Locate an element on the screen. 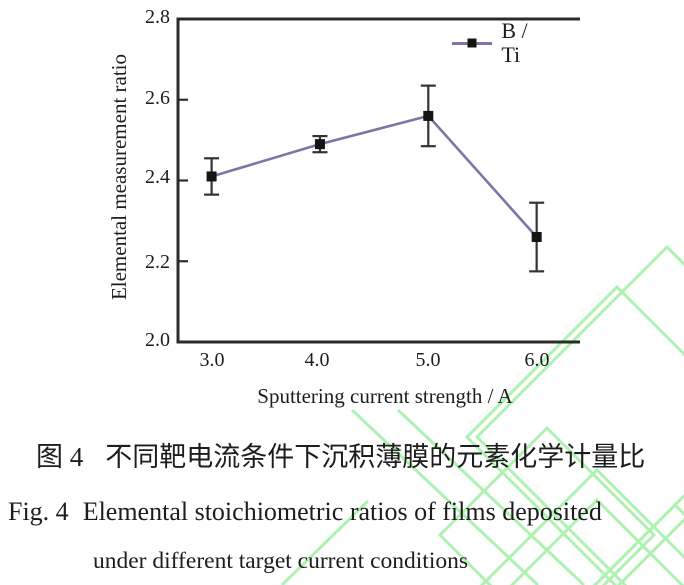 This screenshot has width=684, height=585. y-axis-title: Elemental measurement ratio is located at coordinates (119, 177).